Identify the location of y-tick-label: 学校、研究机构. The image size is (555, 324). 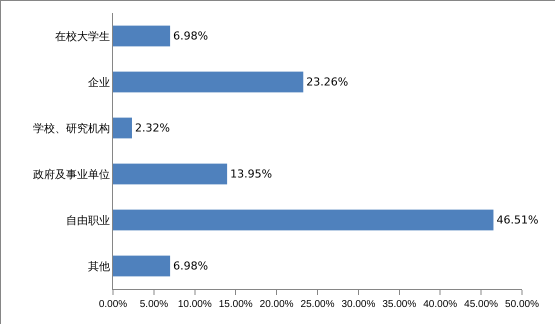
(71, 128).